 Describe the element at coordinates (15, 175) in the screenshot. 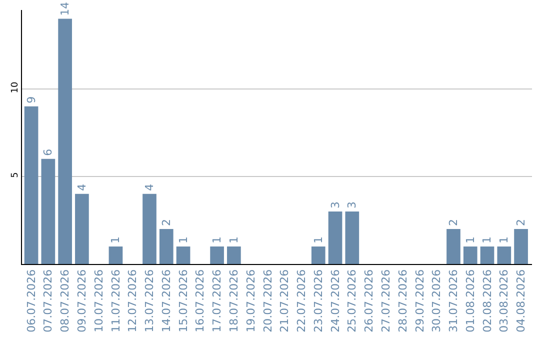

I see `y-tick-label: 5` at that location.